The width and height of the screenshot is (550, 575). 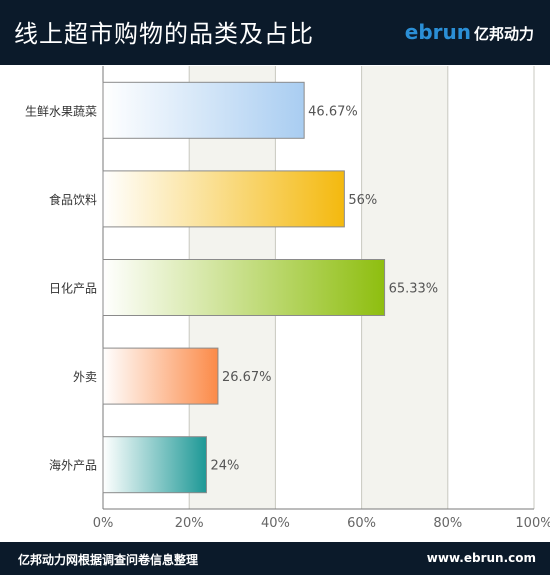 I want to click on logo-latin: ebrun, so click(x=437, y=32).